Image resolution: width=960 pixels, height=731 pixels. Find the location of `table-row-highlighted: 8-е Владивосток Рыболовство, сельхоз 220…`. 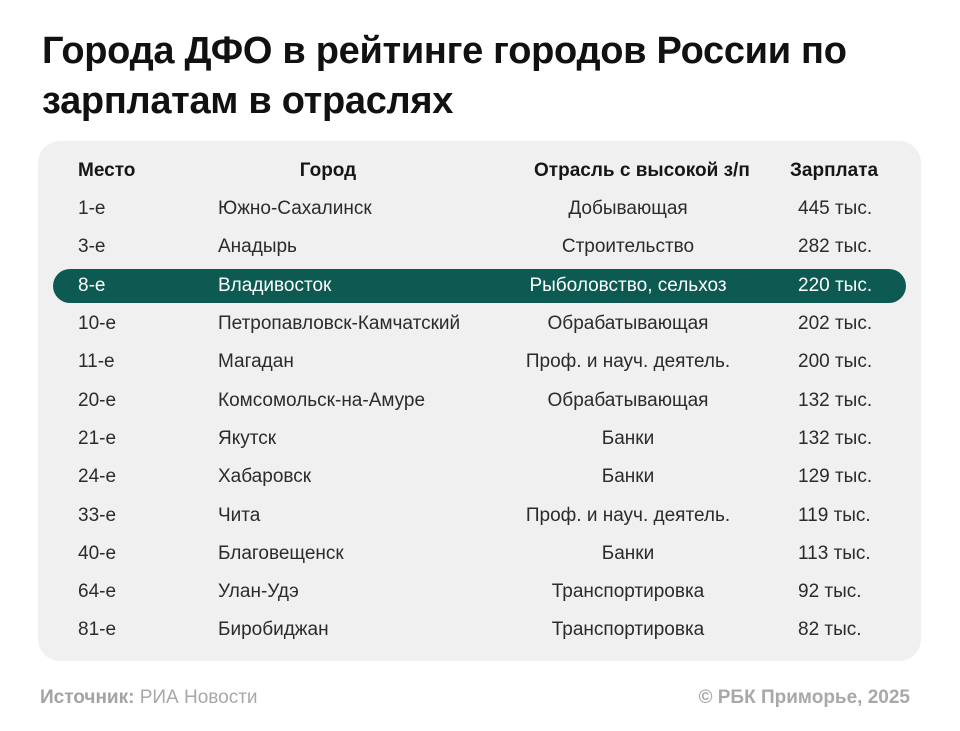

table-row-highlighted: 8-е Владивосток Рыболовство, сельхоз 220… is located at coordinates (479, 286).